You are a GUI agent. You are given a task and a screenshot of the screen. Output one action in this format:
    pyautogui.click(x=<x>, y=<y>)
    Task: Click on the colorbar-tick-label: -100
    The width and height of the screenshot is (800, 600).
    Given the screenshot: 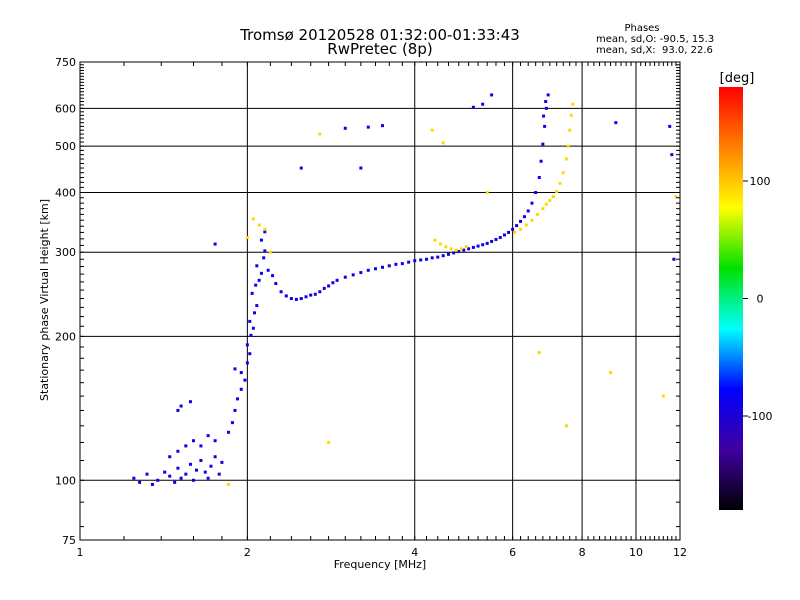 What is the action you would take?
    pyautogui.click(x=760, y=416)
    